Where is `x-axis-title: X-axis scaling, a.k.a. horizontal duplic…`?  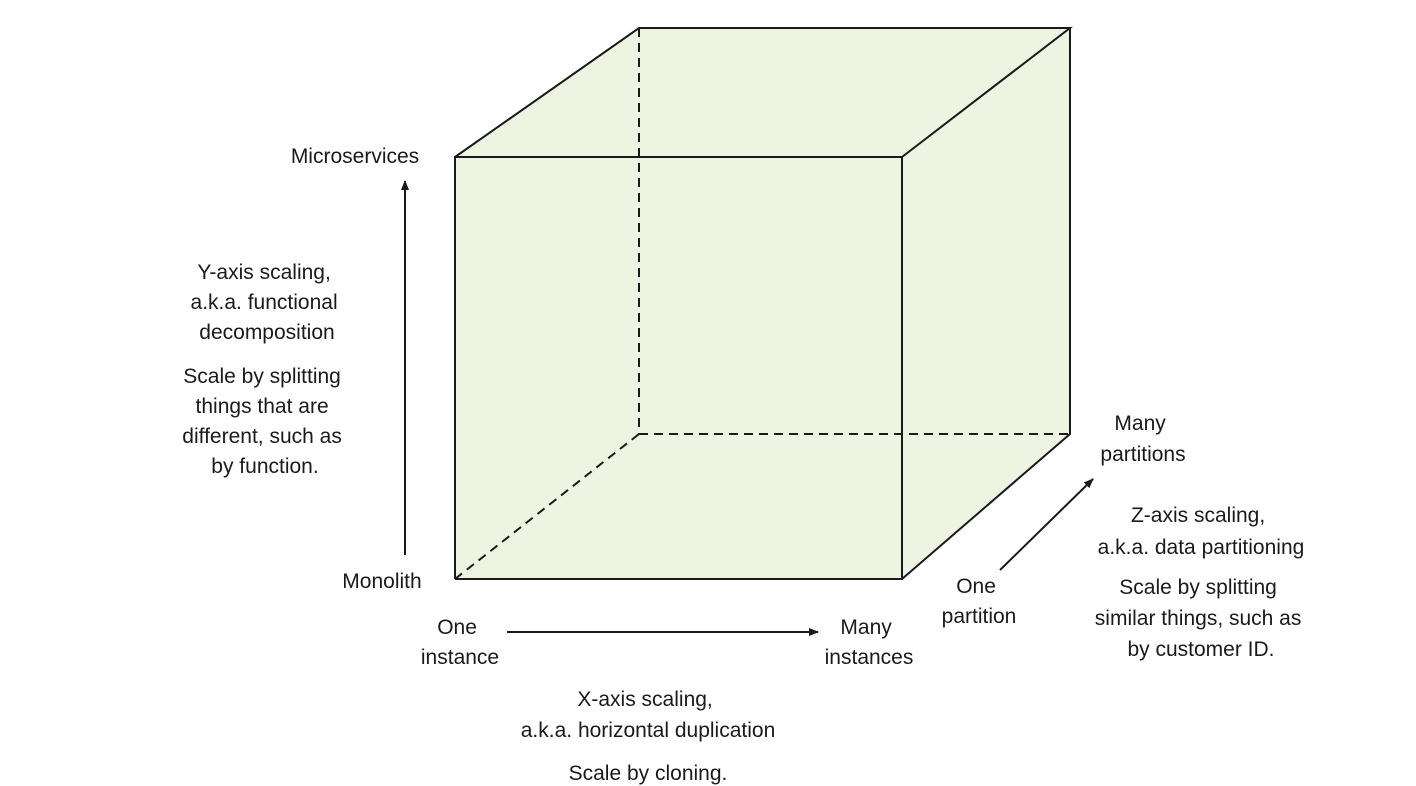 x-axis-title: X-axis scaling, a.k.a. horizontal duplic… is located at coordinates (648, 715).